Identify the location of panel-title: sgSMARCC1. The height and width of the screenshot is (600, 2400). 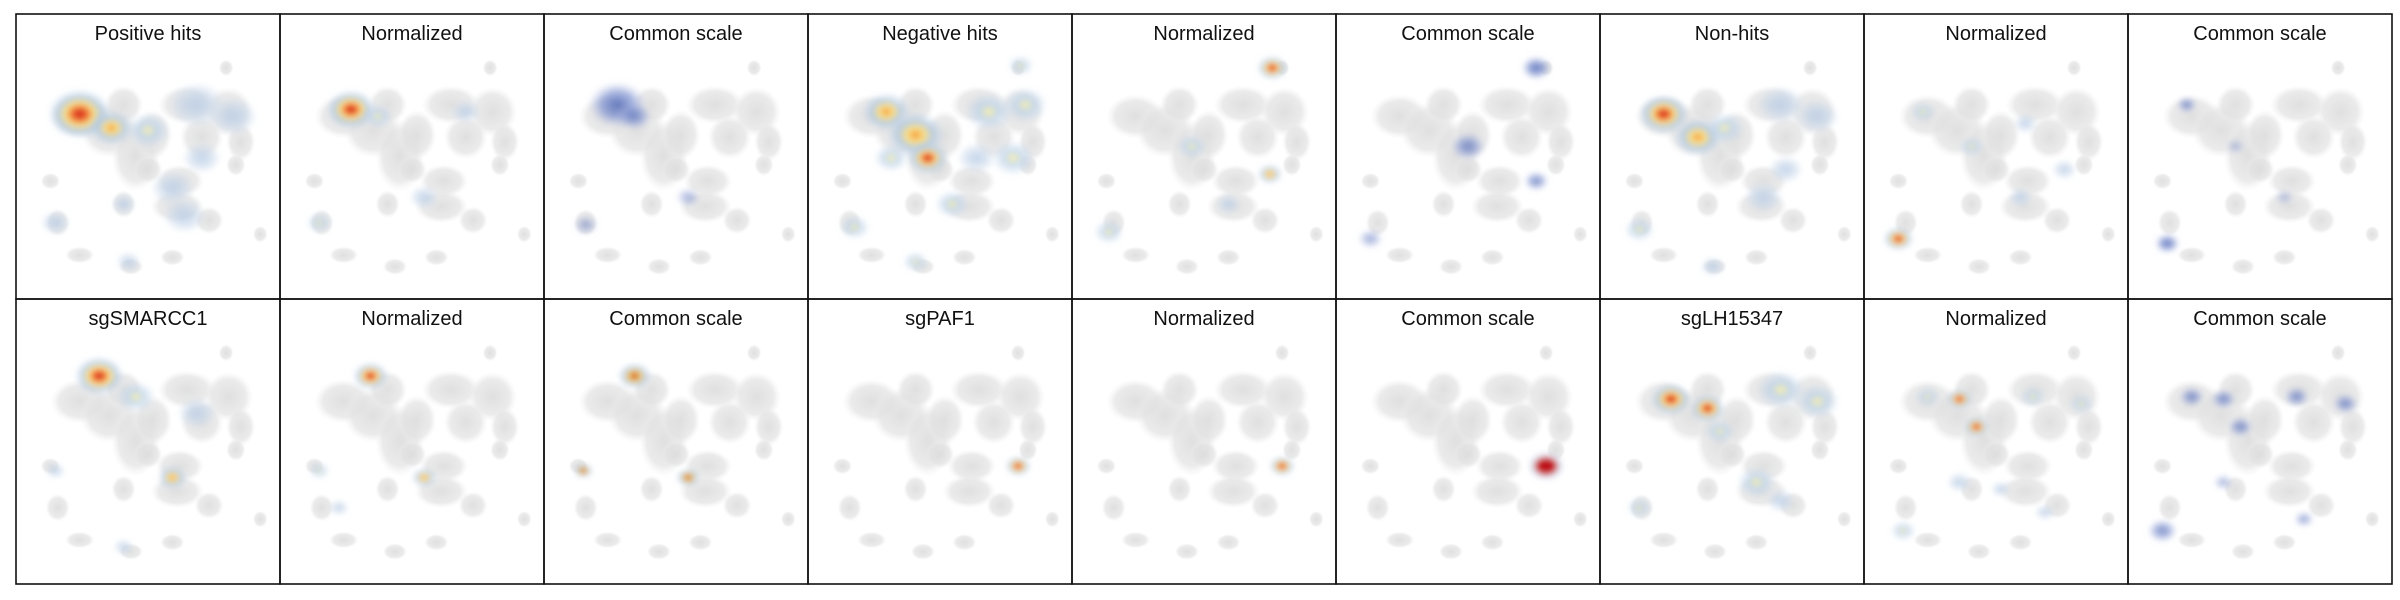
(148, 319).